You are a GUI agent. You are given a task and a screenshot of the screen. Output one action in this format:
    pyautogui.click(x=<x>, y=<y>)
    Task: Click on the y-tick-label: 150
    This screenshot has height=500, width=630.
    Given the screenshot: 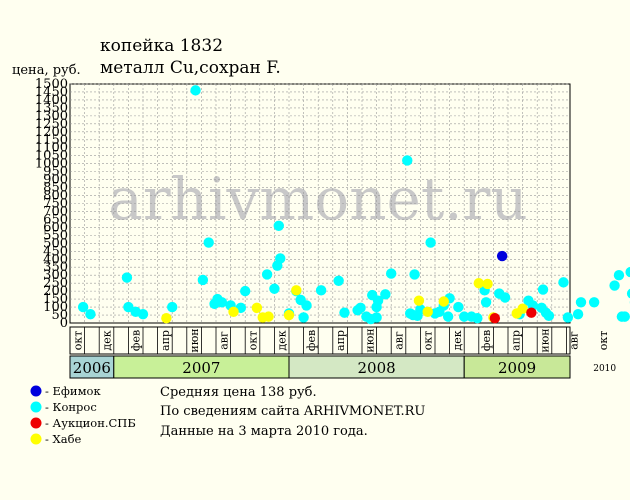 What is the action you would take?
    pyautogui.click(x=55, y=299)
    